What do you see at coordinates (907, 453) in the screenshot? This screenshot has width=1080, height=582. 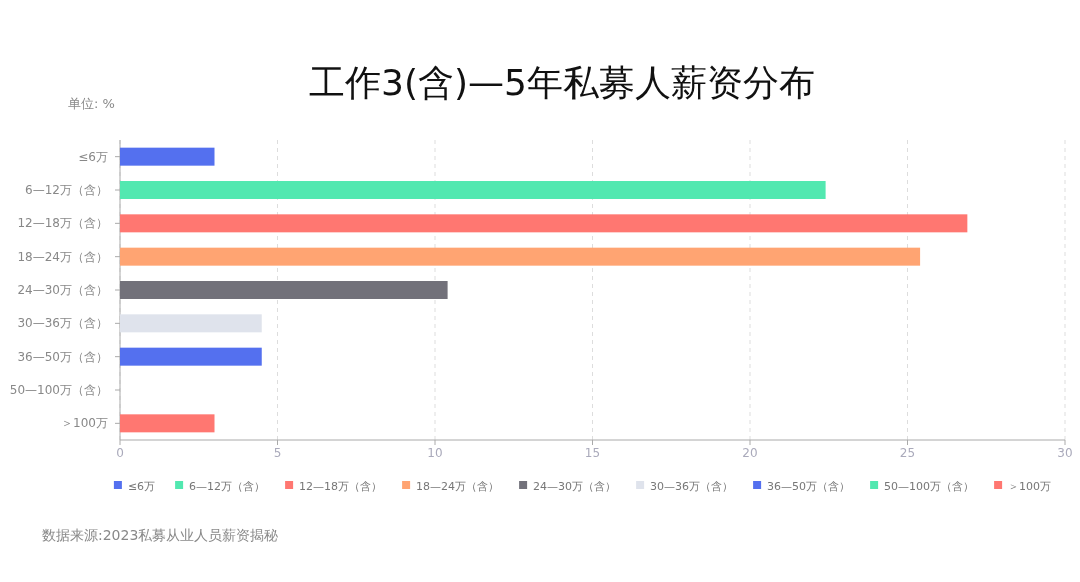 I see `x-tick-label: 25` at bounding box center [907, 453].